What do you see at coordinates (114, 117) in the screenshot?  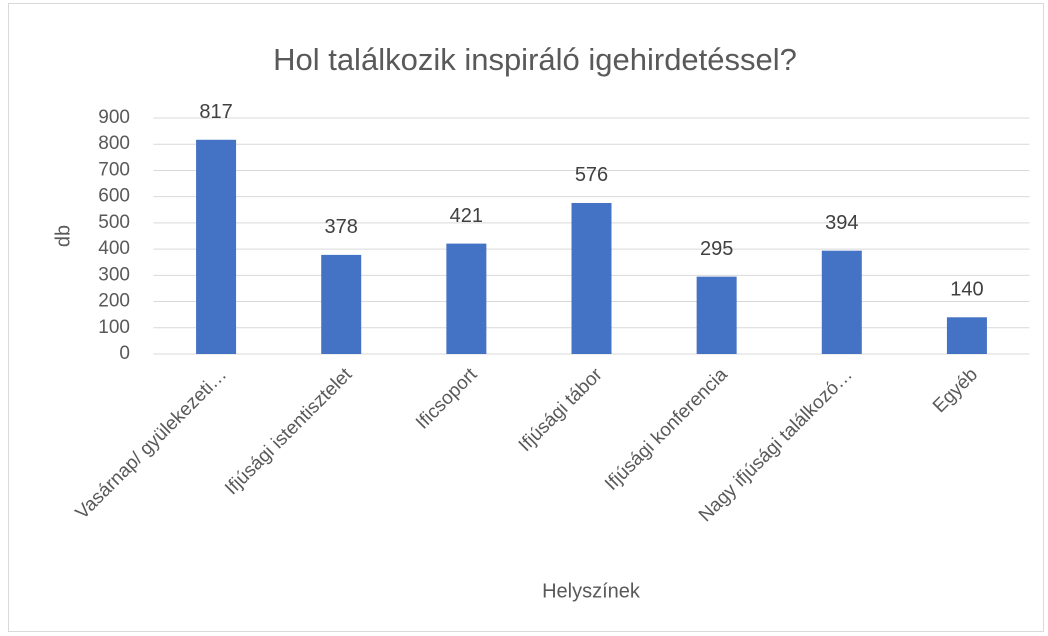 I see `y-tick-label: 900` at bounding box center [114, 117].